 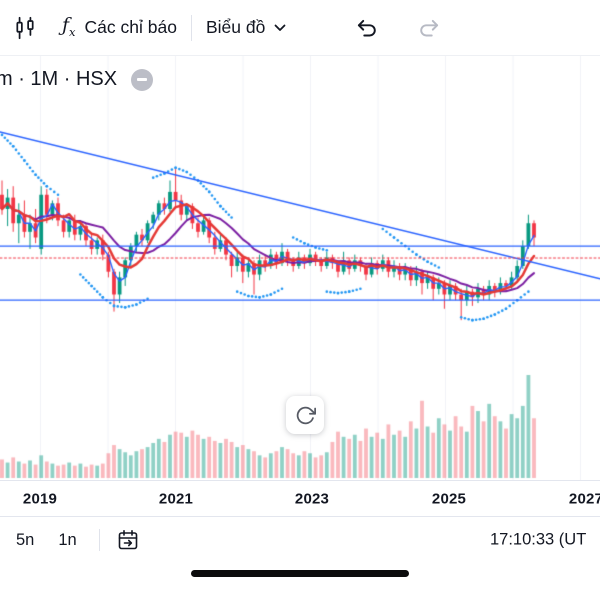 I want to click on goto-date-button, so click(x=128, y=540).